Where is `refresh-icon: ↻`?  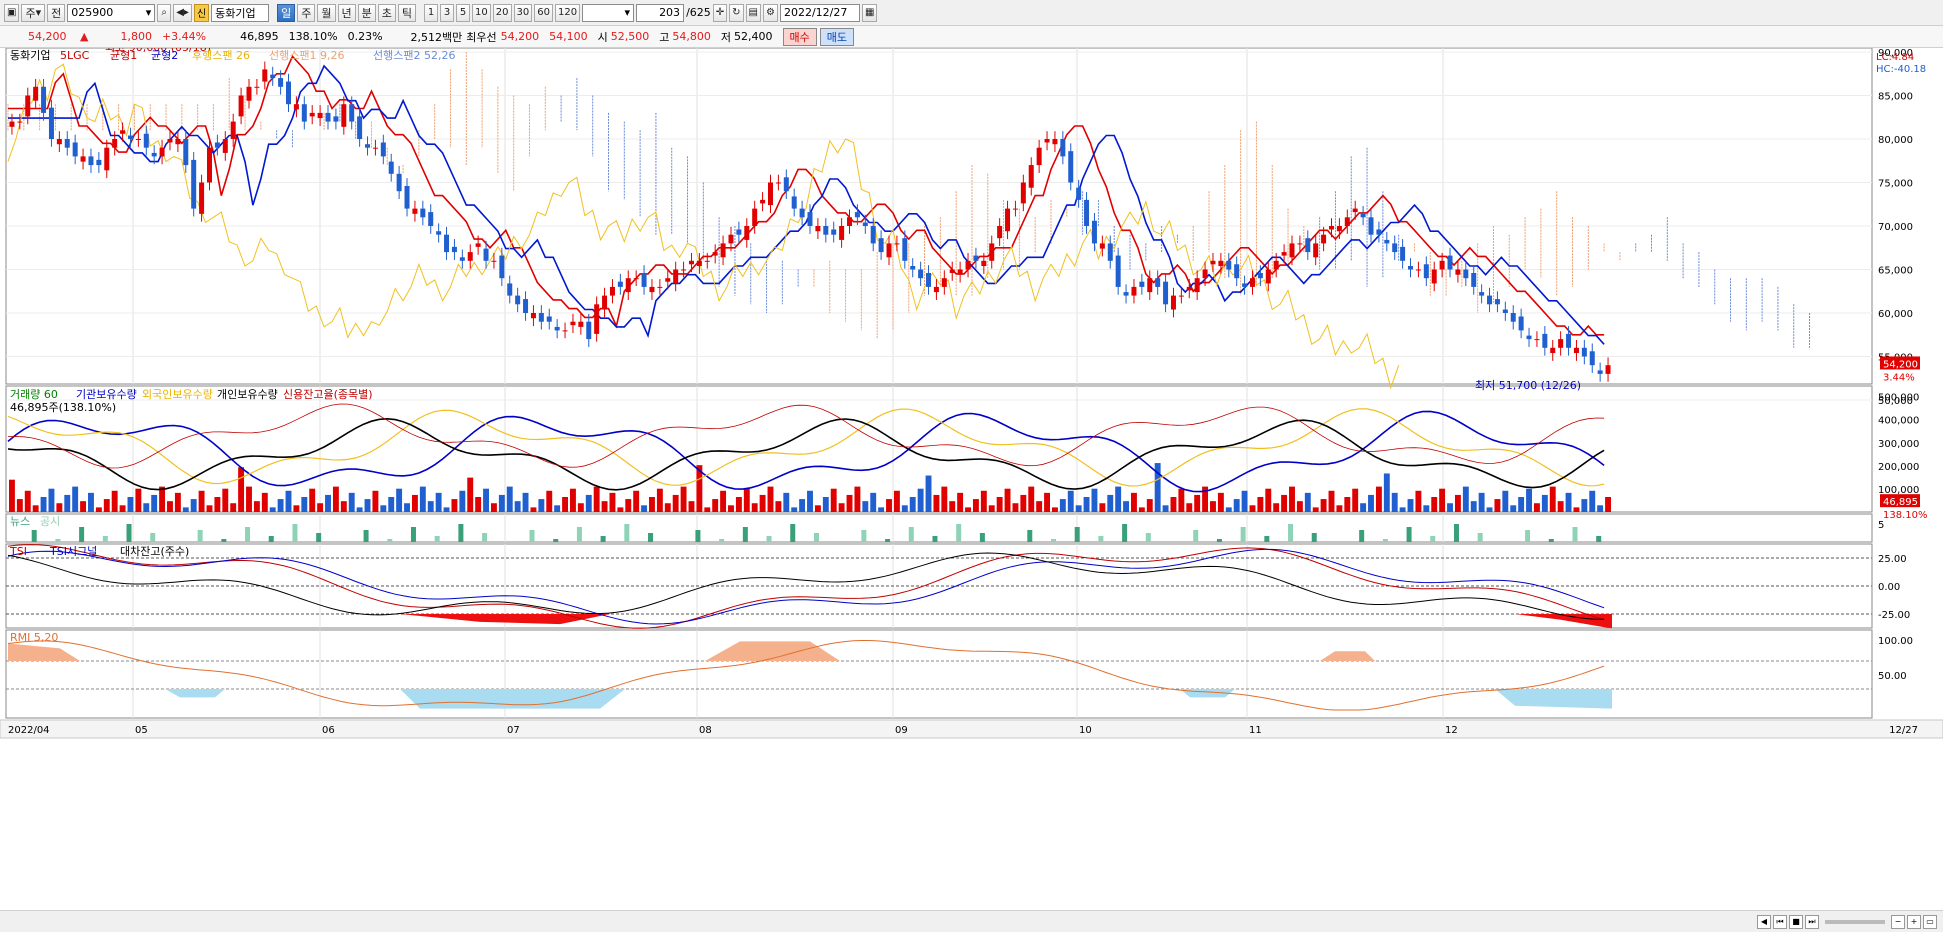 refresh-icon: ↻ is located at coordinates (736, 12).